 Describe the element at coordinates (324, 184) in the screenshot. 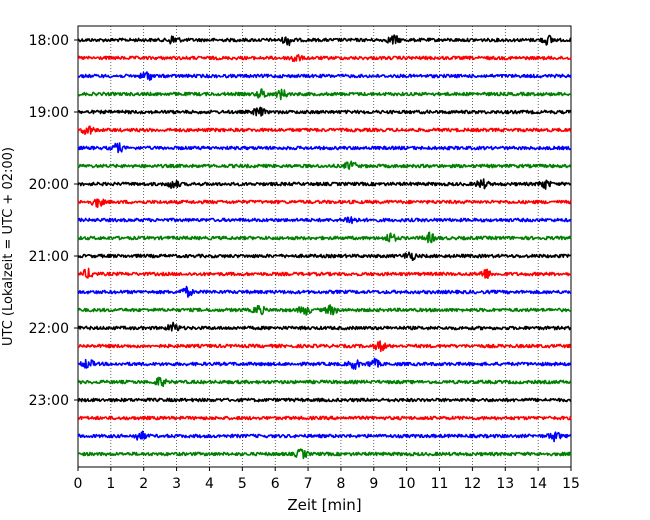

I see `trace-2000` at that location.